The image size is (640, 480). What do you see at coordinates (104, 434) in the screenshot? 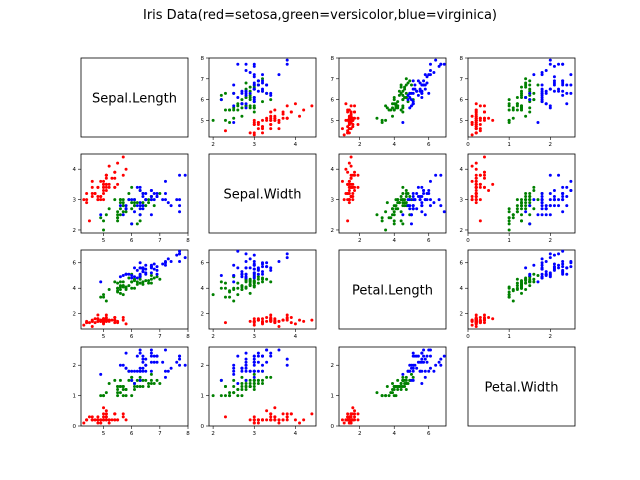
I see `x-tick-label: 5` at bounding box center [104, 434].